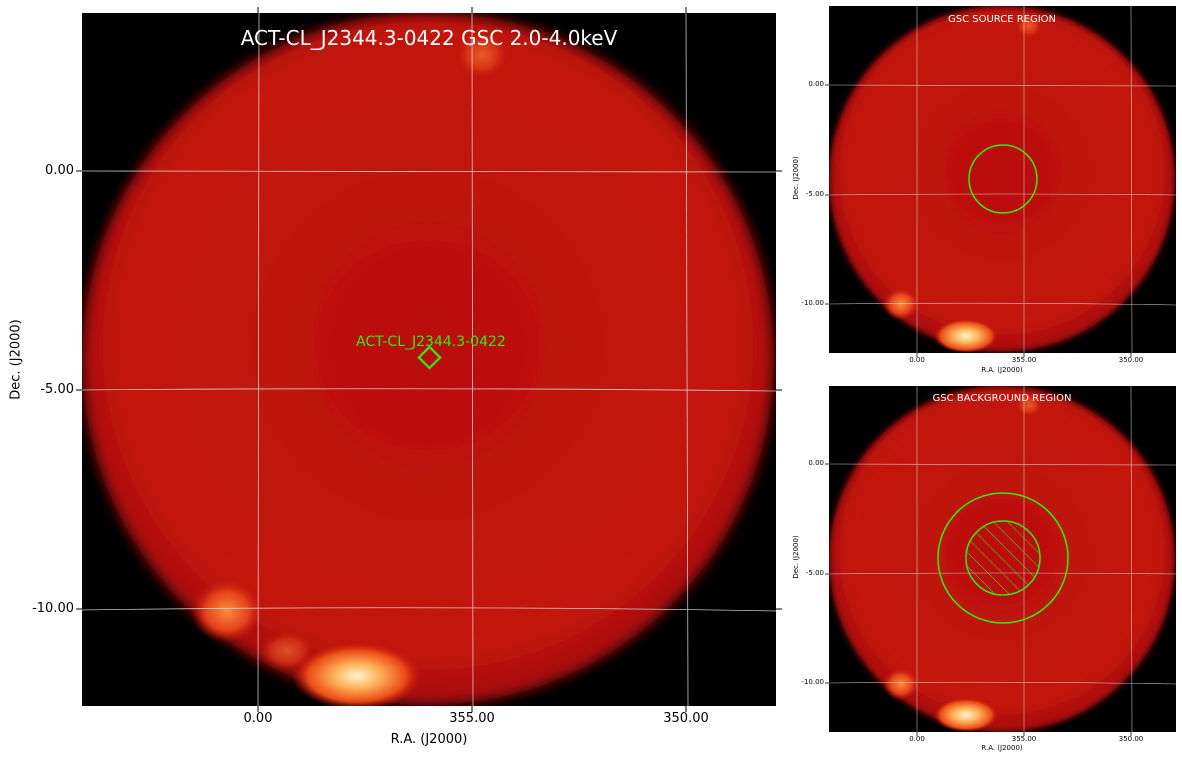 The image size is (1182, 758). What do you see at coordinates (814, 573) in the screenshot?
I see `background-ytick-1: -5.00` at bounding box center [814, 573].